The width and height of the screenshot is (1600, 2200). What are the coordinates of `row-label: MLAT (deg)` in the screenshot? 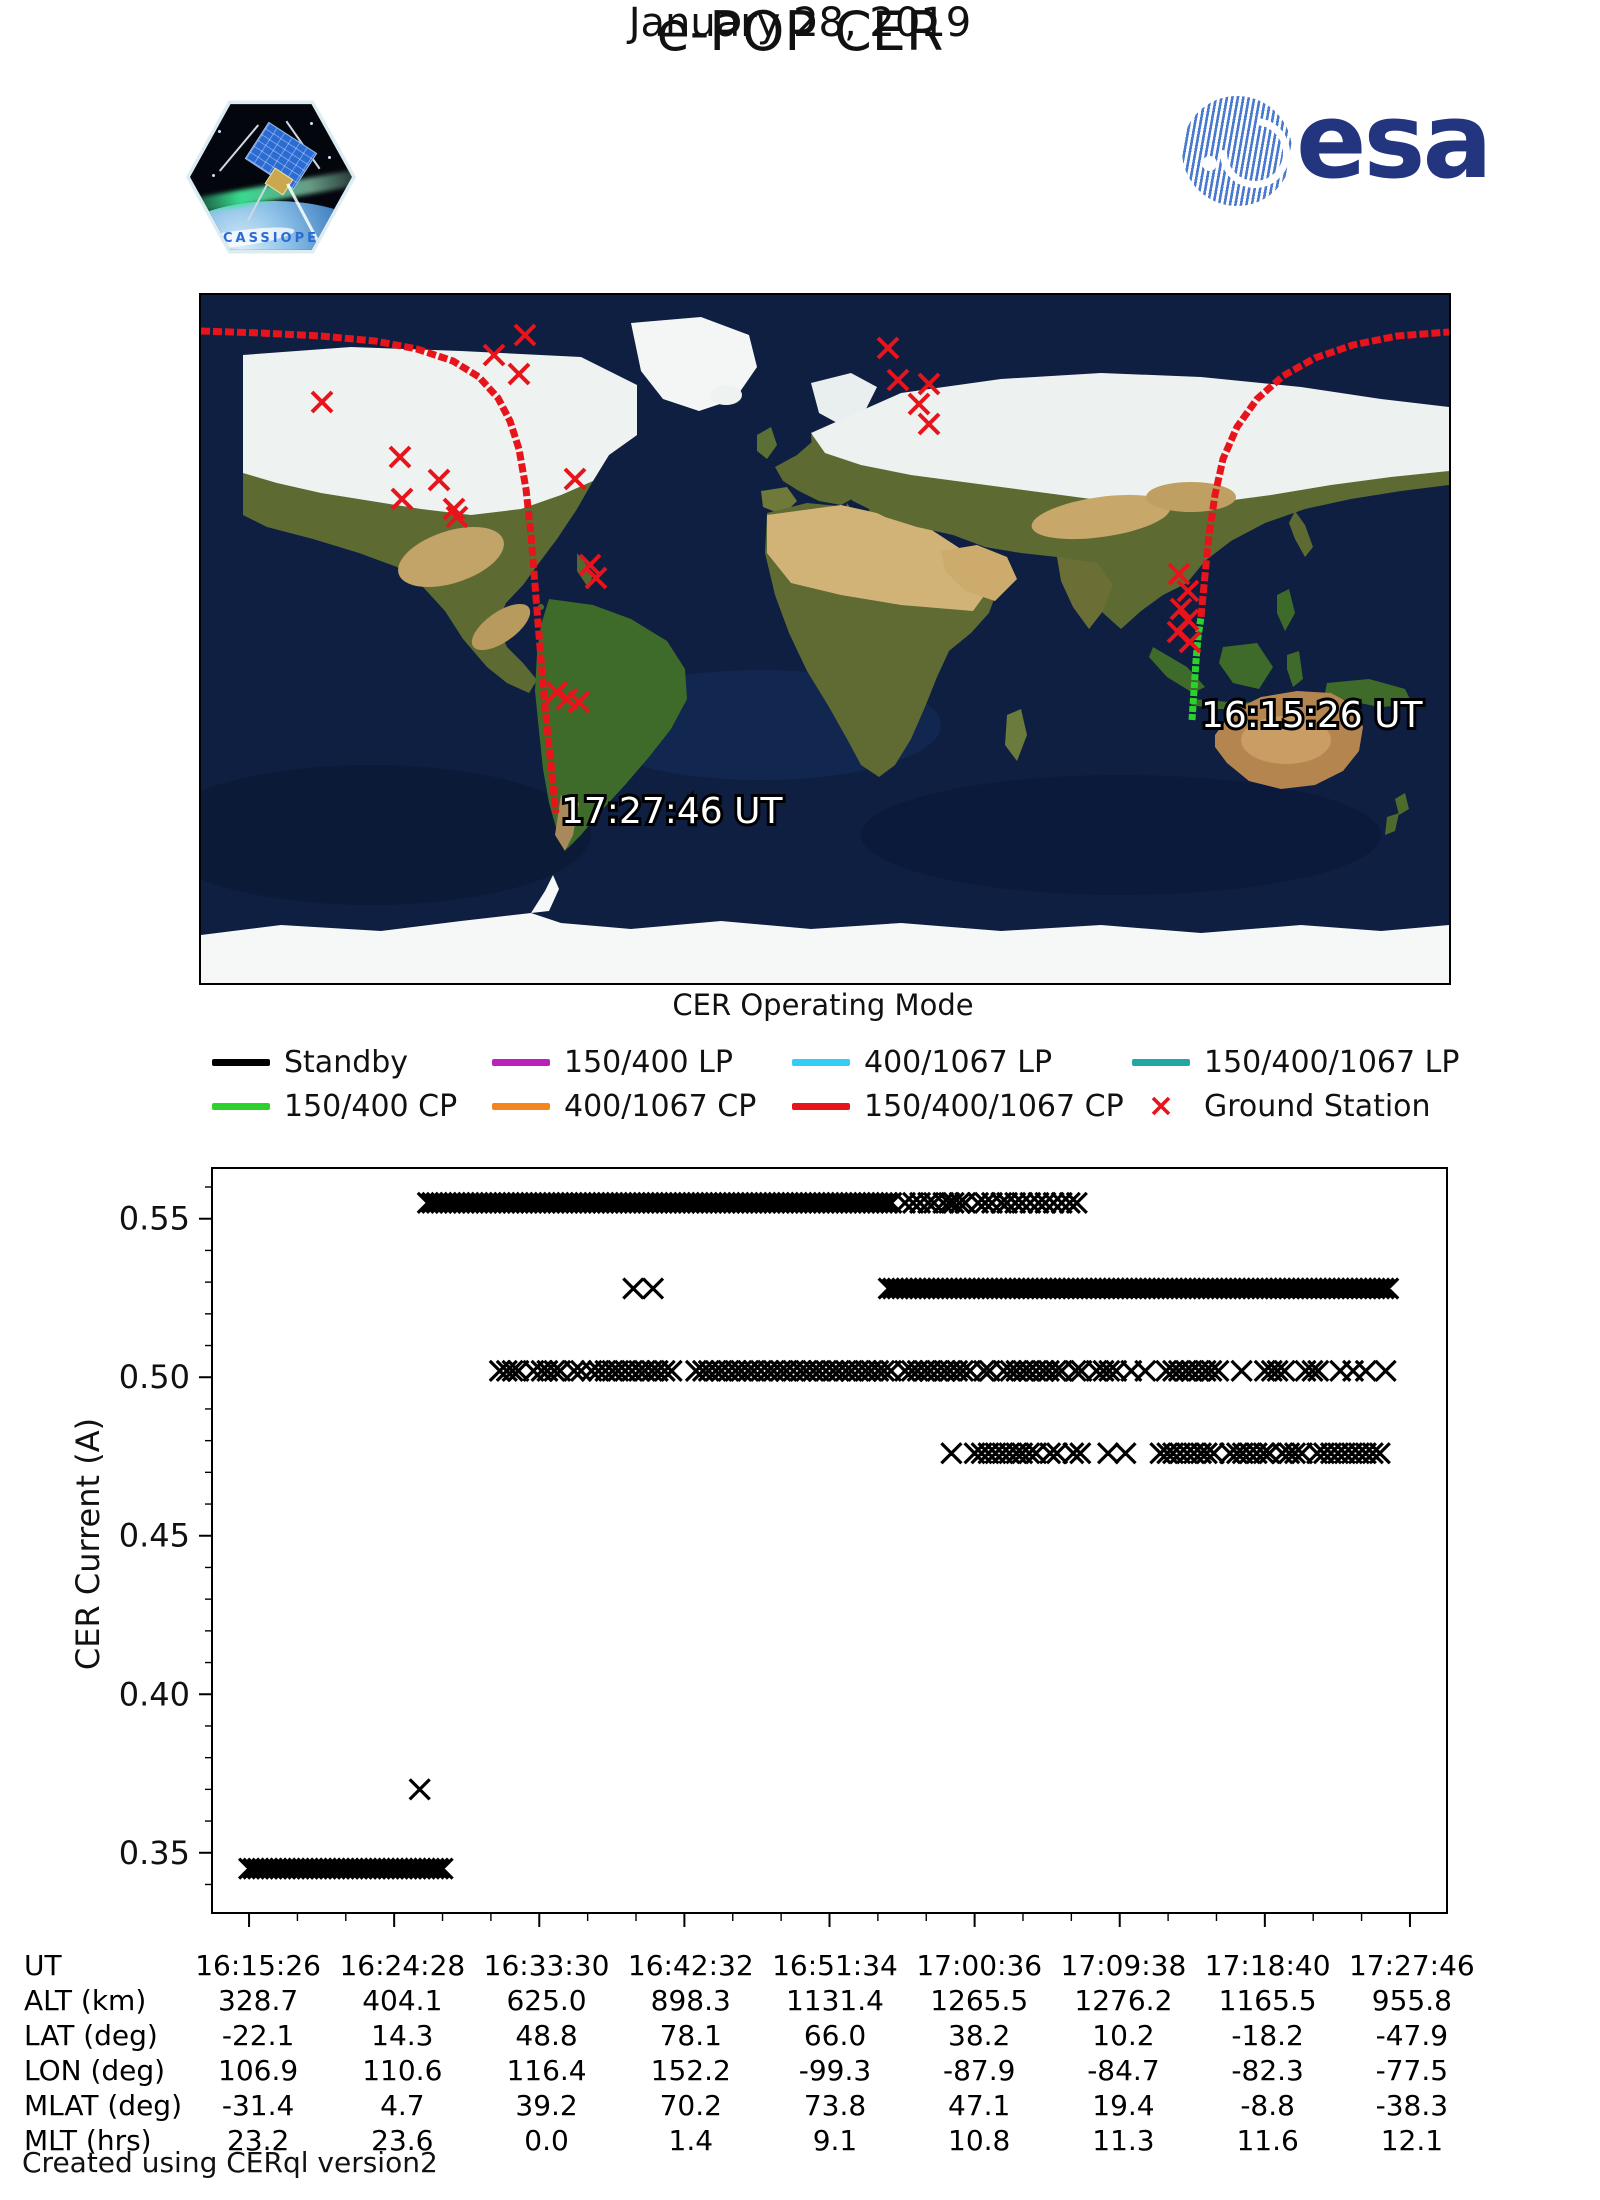 It's located at (103, 2105).